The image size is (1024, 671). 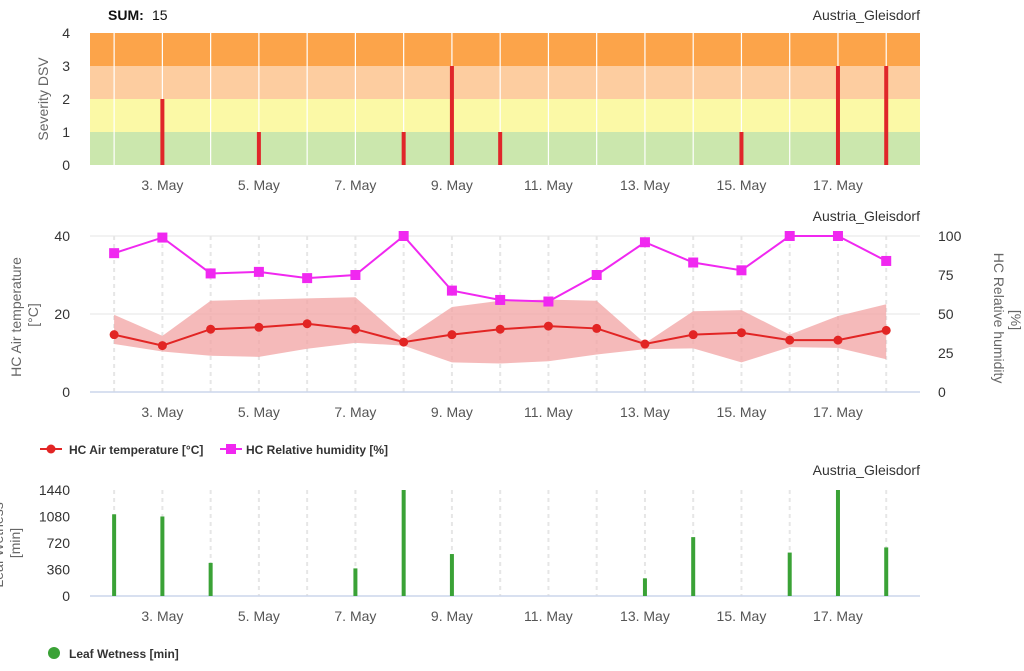 I want to click on humidity-y-tick-label: 25, so click(x=946, y=353).